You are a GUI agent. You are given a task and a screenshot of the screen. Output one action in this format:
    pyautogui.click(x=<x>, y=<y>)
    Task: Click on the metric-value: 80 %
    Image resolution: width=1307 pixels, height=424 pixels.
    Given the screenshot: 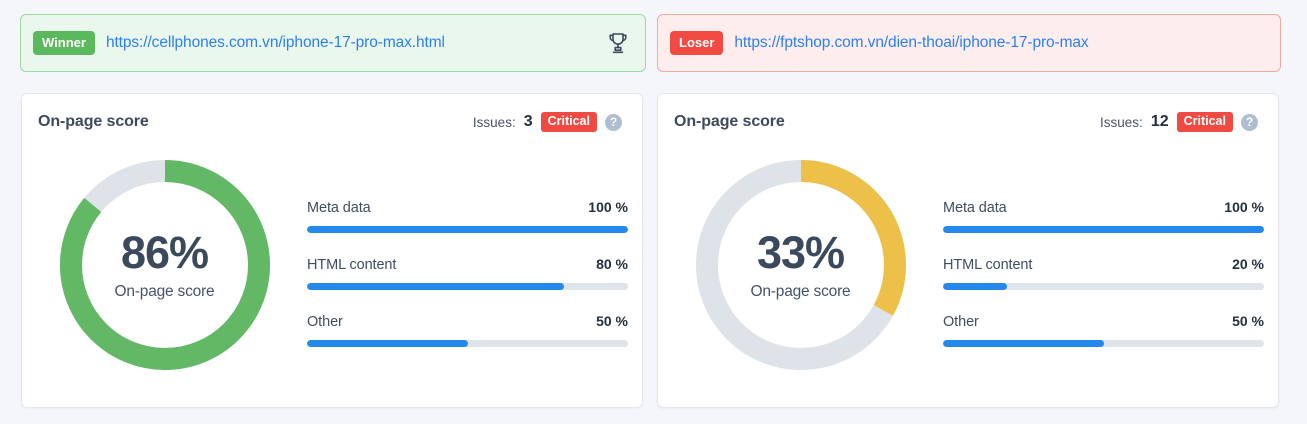 What is the action you would take?
    pyautogui.click(x=612, y=264)
    